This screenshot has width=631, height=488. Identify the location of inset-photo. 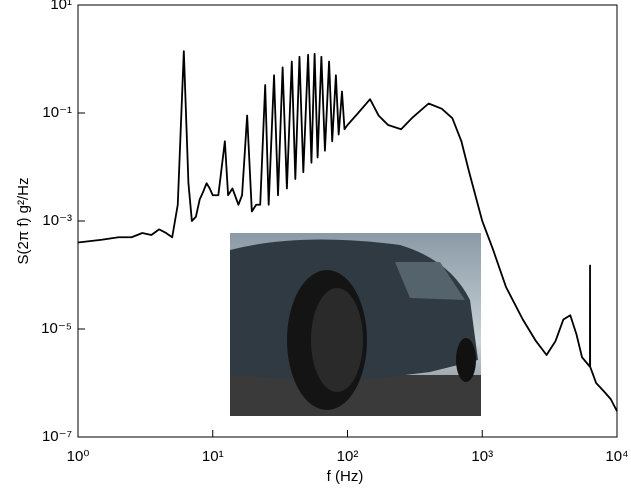
(355, 324).